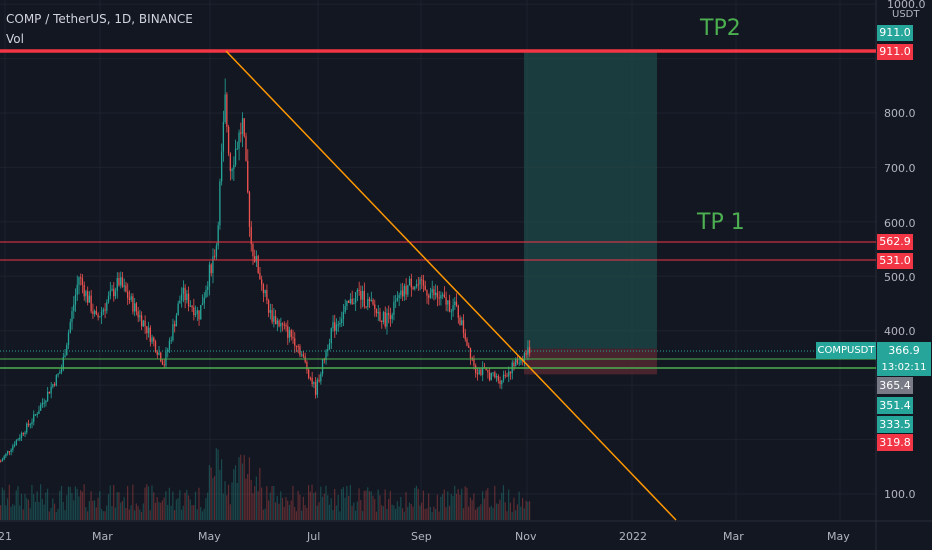 Image resolution: width=932 pixels, height=550 pixels. What do you see at coordinates (900, 277) in the screenshot?
I see `axis-tick: 500.0` at bounding box center [900, 277].